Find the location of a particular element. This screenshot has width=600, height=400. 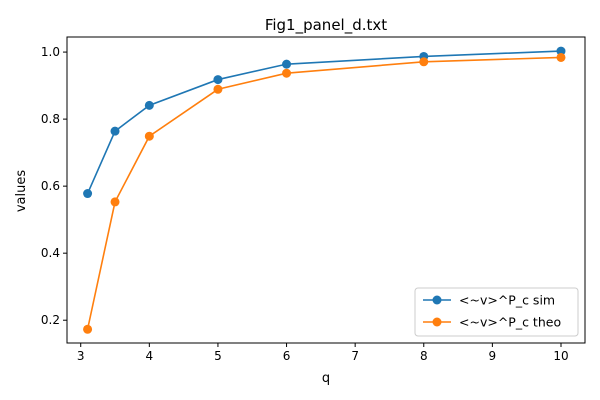

legend-box is located at coordinates (496, 312).